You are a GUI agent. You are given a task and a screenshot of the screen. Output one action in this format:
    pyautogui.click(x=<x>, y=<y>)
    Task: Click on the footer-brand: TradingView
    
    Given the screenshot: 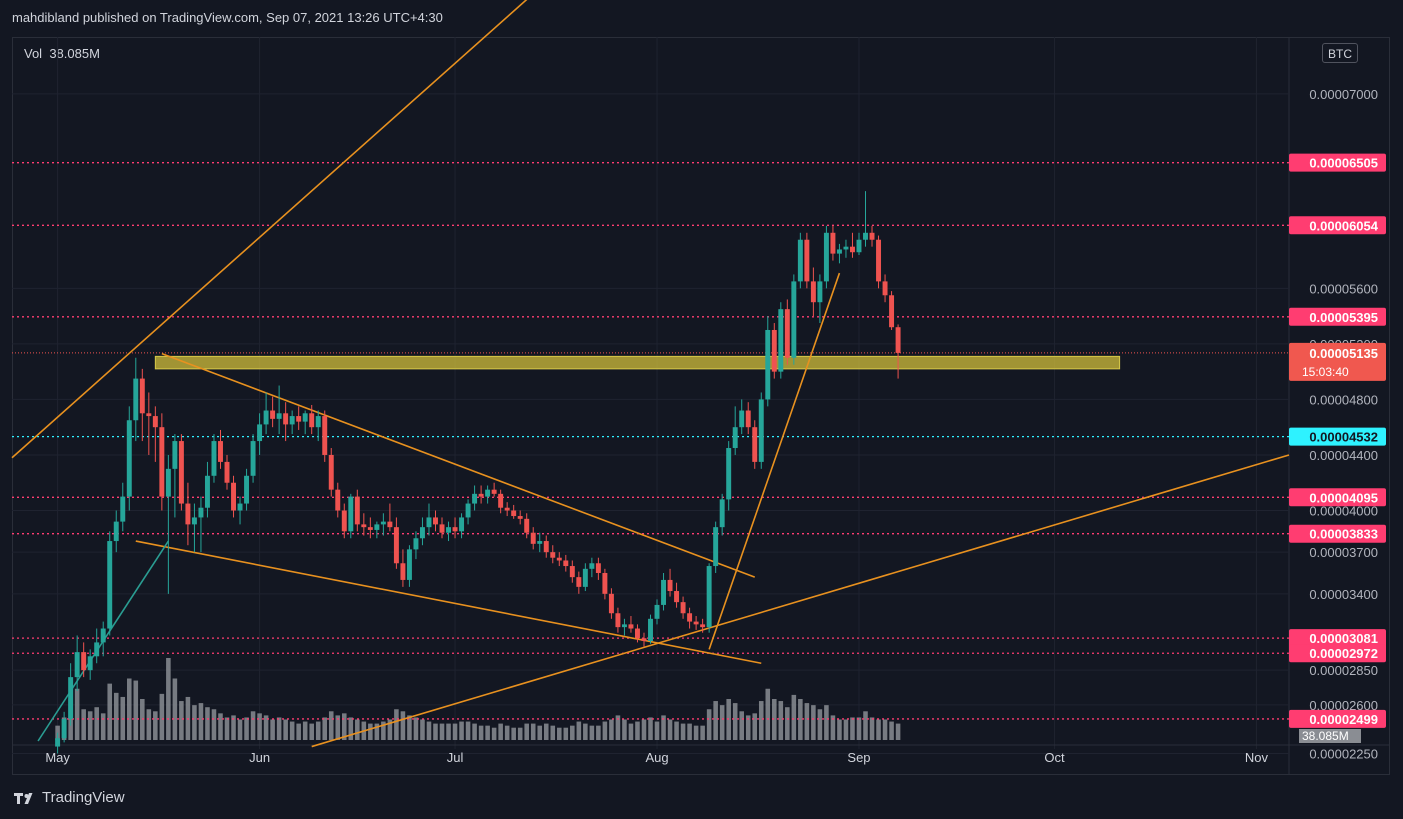 What is the action you would take?
    pyautogui.click(x=69, y=797)
    